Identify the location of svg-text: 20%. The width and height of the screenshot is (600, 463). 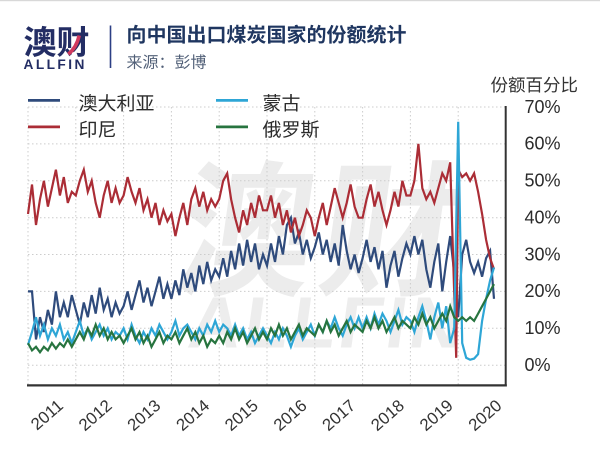
(543, 291).